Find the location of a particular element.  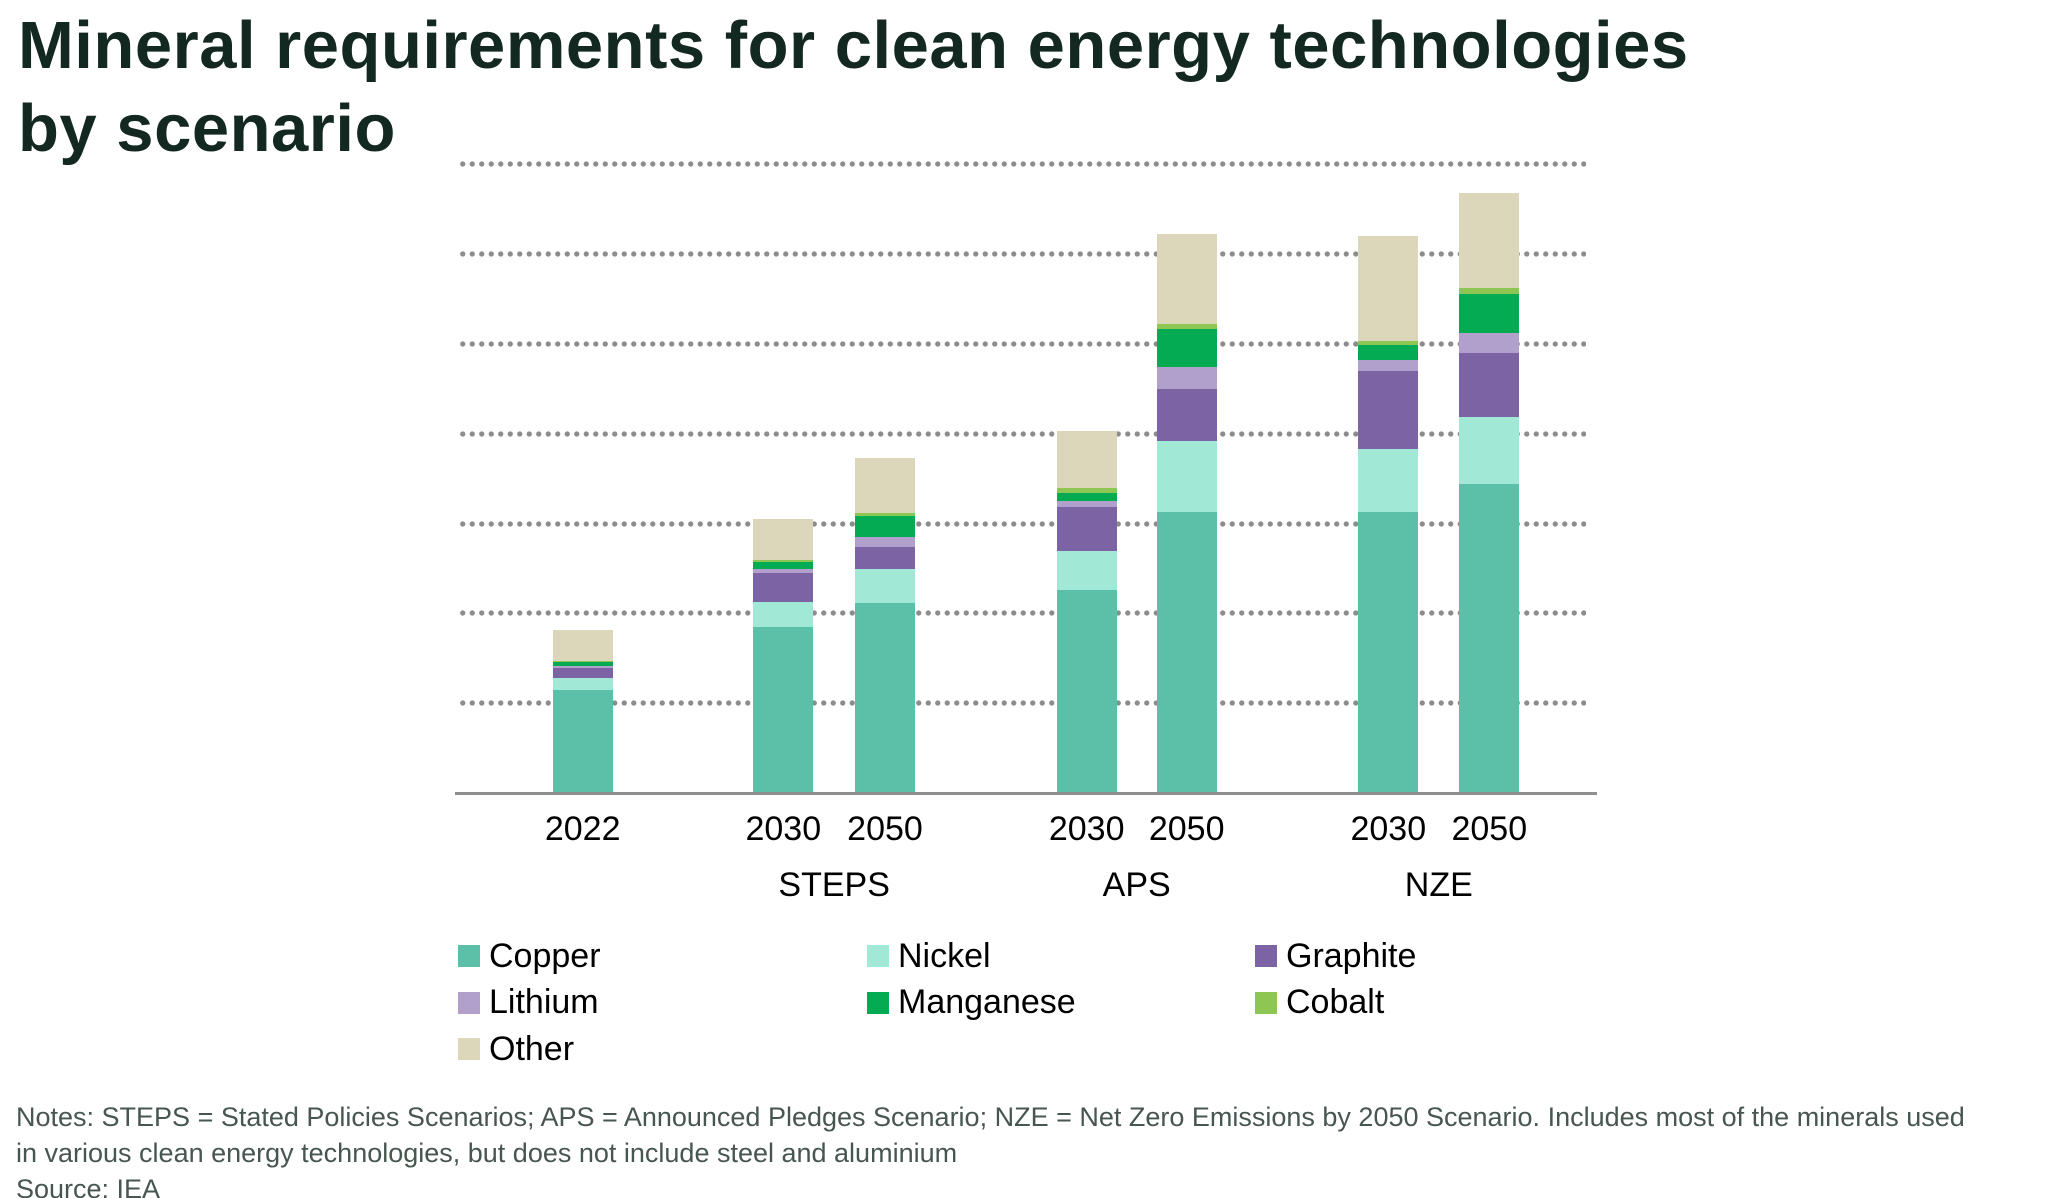

bar-2050-nze is located at coordinates (1489, 493).